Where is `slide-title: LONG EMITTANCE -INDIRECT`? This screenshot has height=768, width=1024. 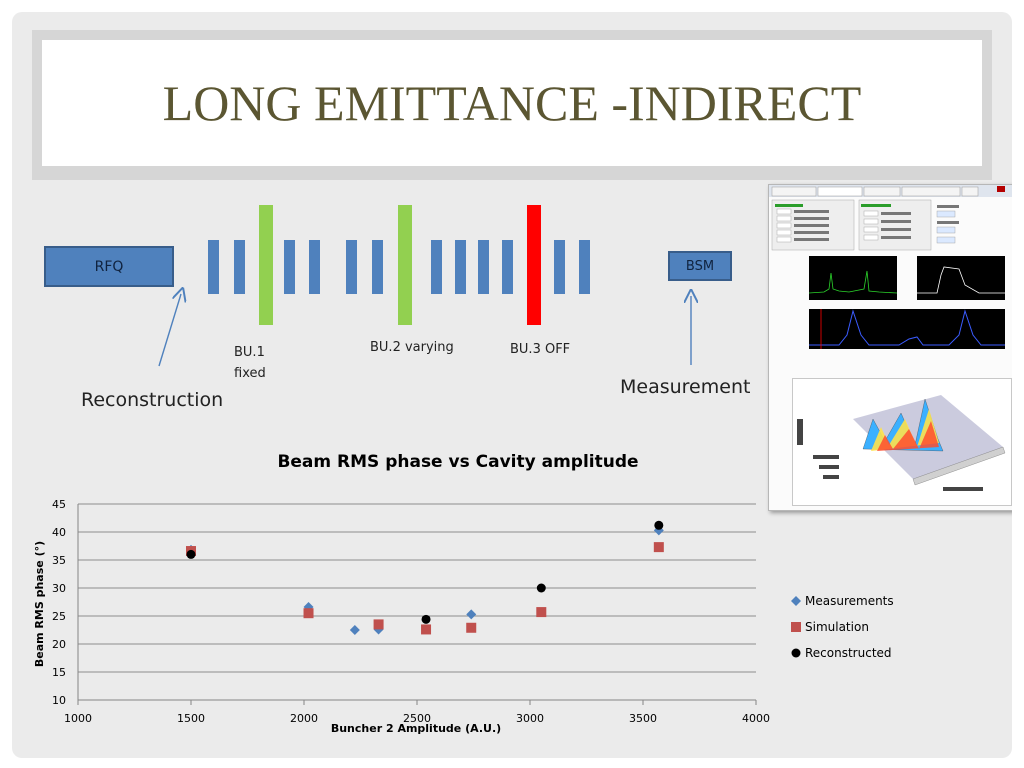 slide-title: LONG EMITTANCE -INDIRECT is located at coordinates (512, 103).